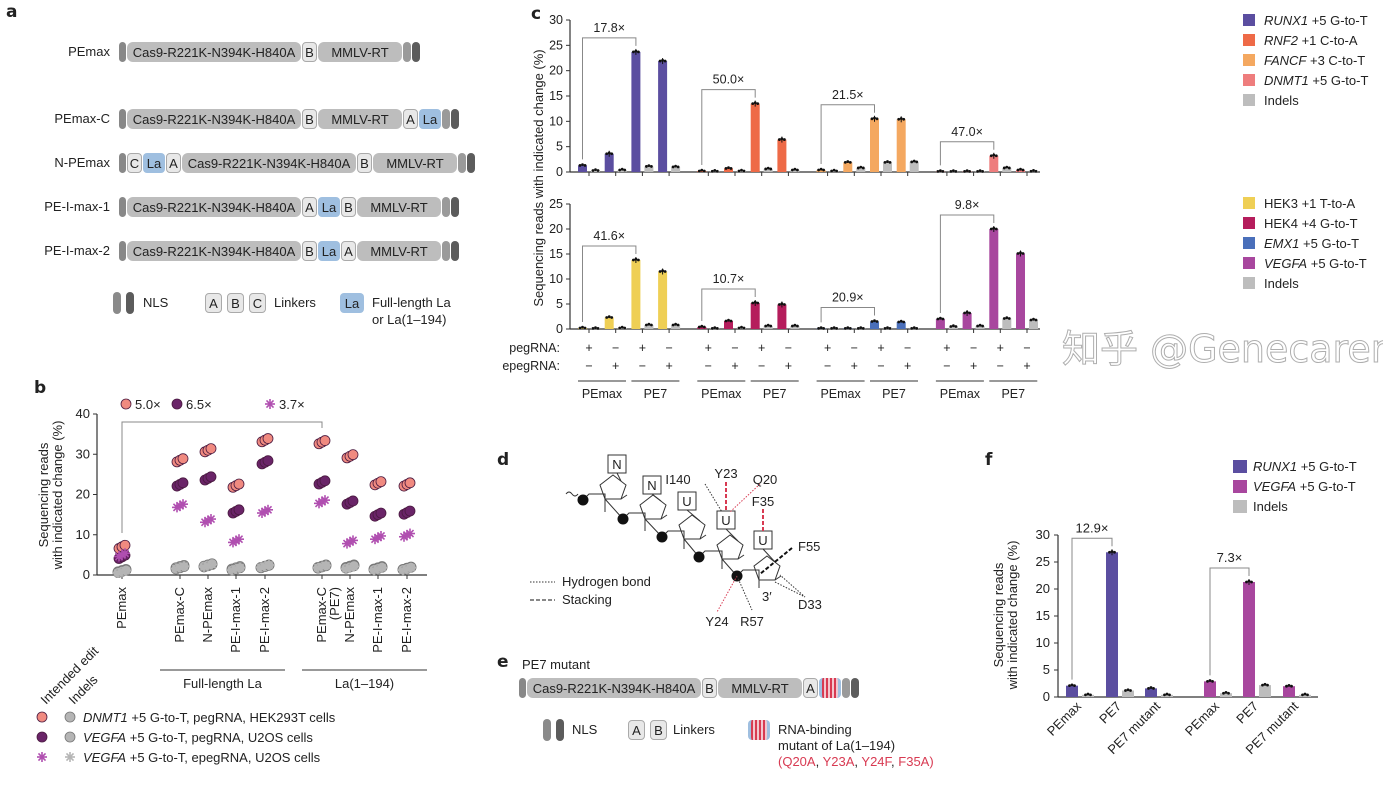 Image resolution: width=1383 pixels, height=790 pixels. I want to click on y-tick-label: 15, so click(1043, 615).